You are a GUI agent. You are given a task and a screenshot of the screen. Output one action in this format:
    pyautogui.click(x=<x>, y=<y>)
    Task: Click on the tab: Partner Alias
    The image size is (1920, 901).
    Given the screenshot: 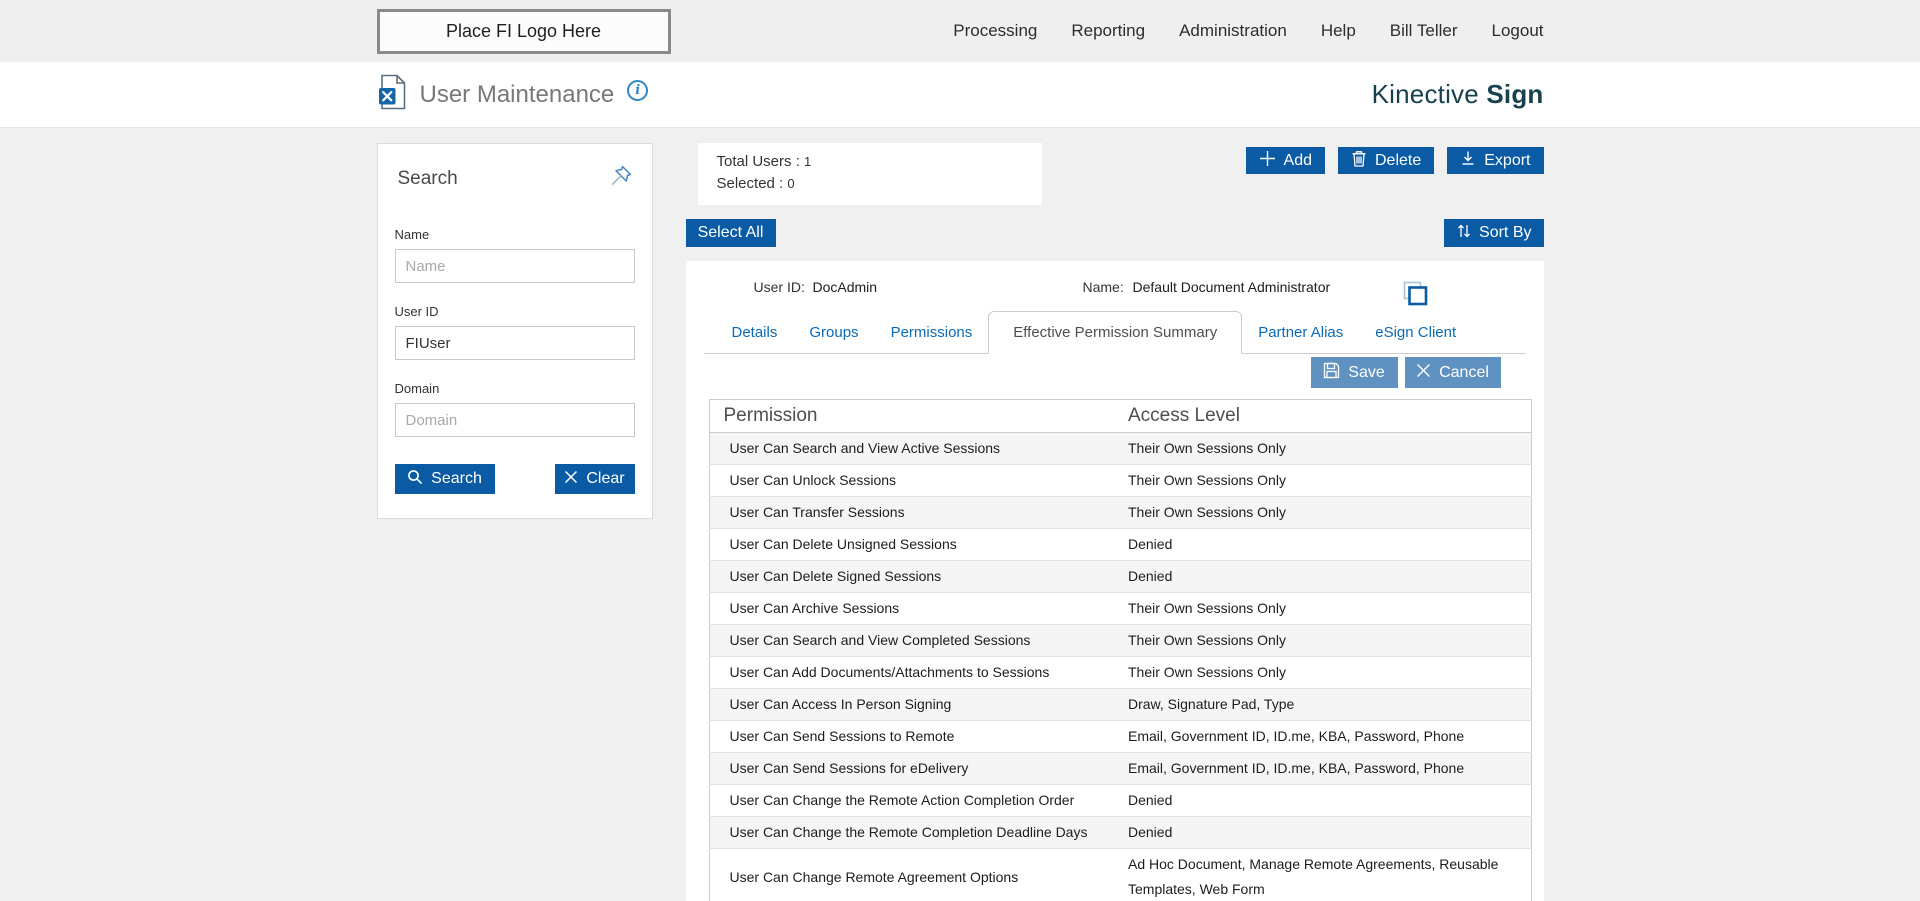 What is the action you would take?
    pyautogui.click(x=1301, y=332)
    